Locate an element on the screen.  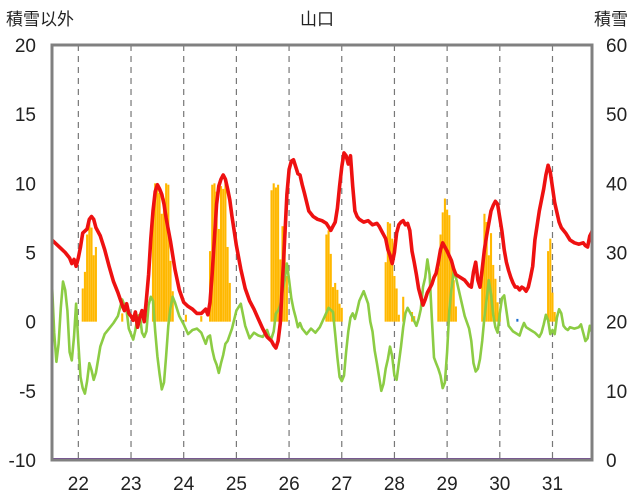
x-tick-label: 30 is located at coordinates (499, 484).